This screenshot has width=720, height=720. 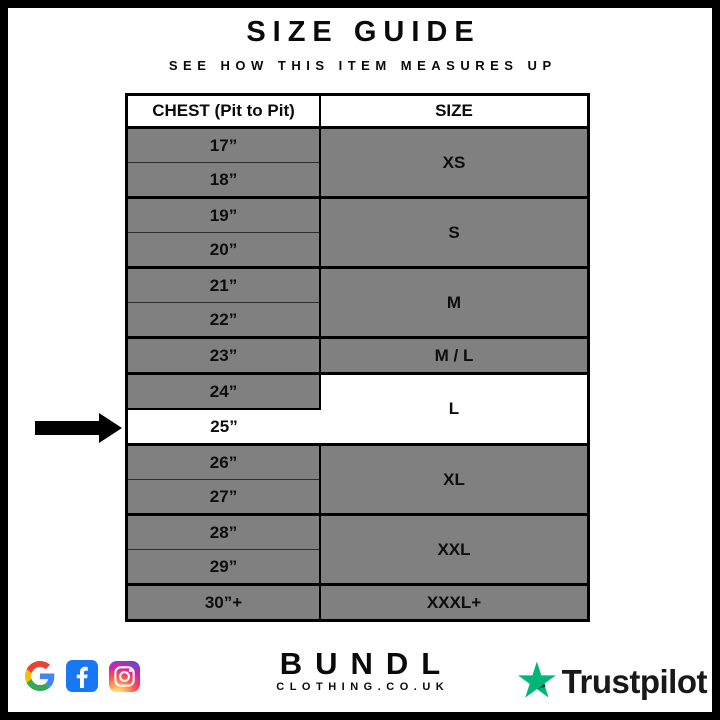 What do you see at coordinates (363, 687) in the screenshot?
I see `brand-tagline: CLOTHING.CO.UK` at bounding box center [363, 687].